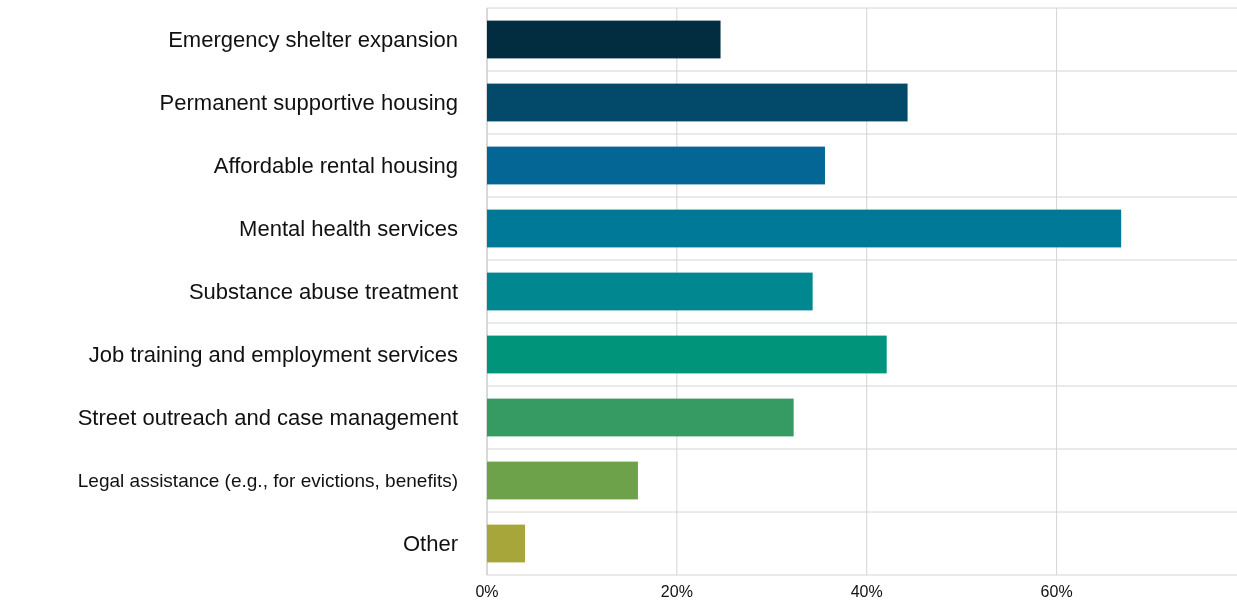 The height and width of the screenshot is (603, 1237). Describe the element at coordinates (323, 292) in the screenshot. I see `y-tick-label: Substance abuse treatment` at that location.